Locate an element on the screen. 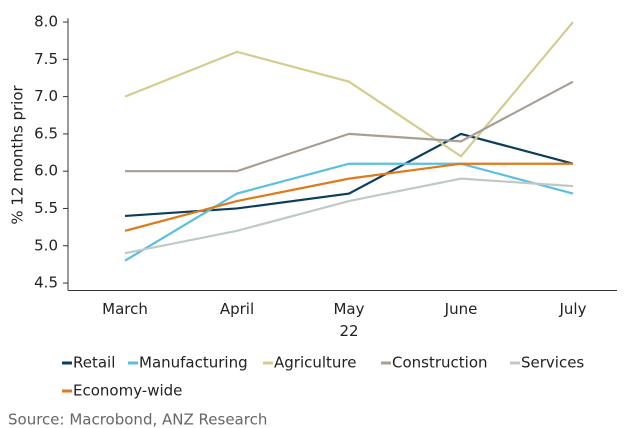 The image size is (627, 428). y-tick-label: 6.0 is located at coordinates (46, 171).